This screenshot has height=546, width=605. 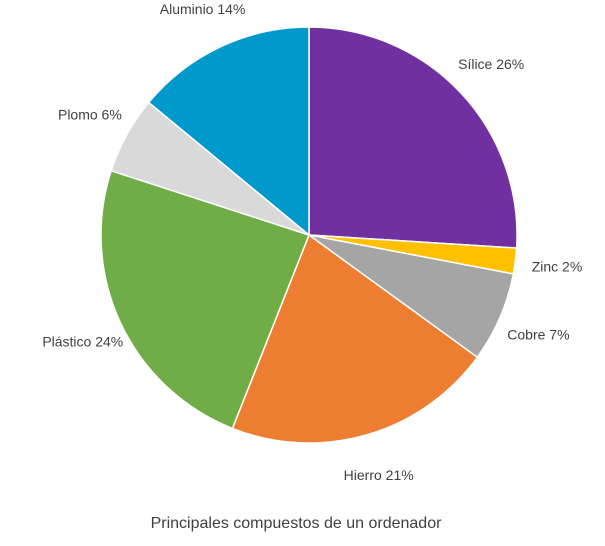 I want to click on pie-slice-label-2: Cobre 7%, so click(x=538, y=334).